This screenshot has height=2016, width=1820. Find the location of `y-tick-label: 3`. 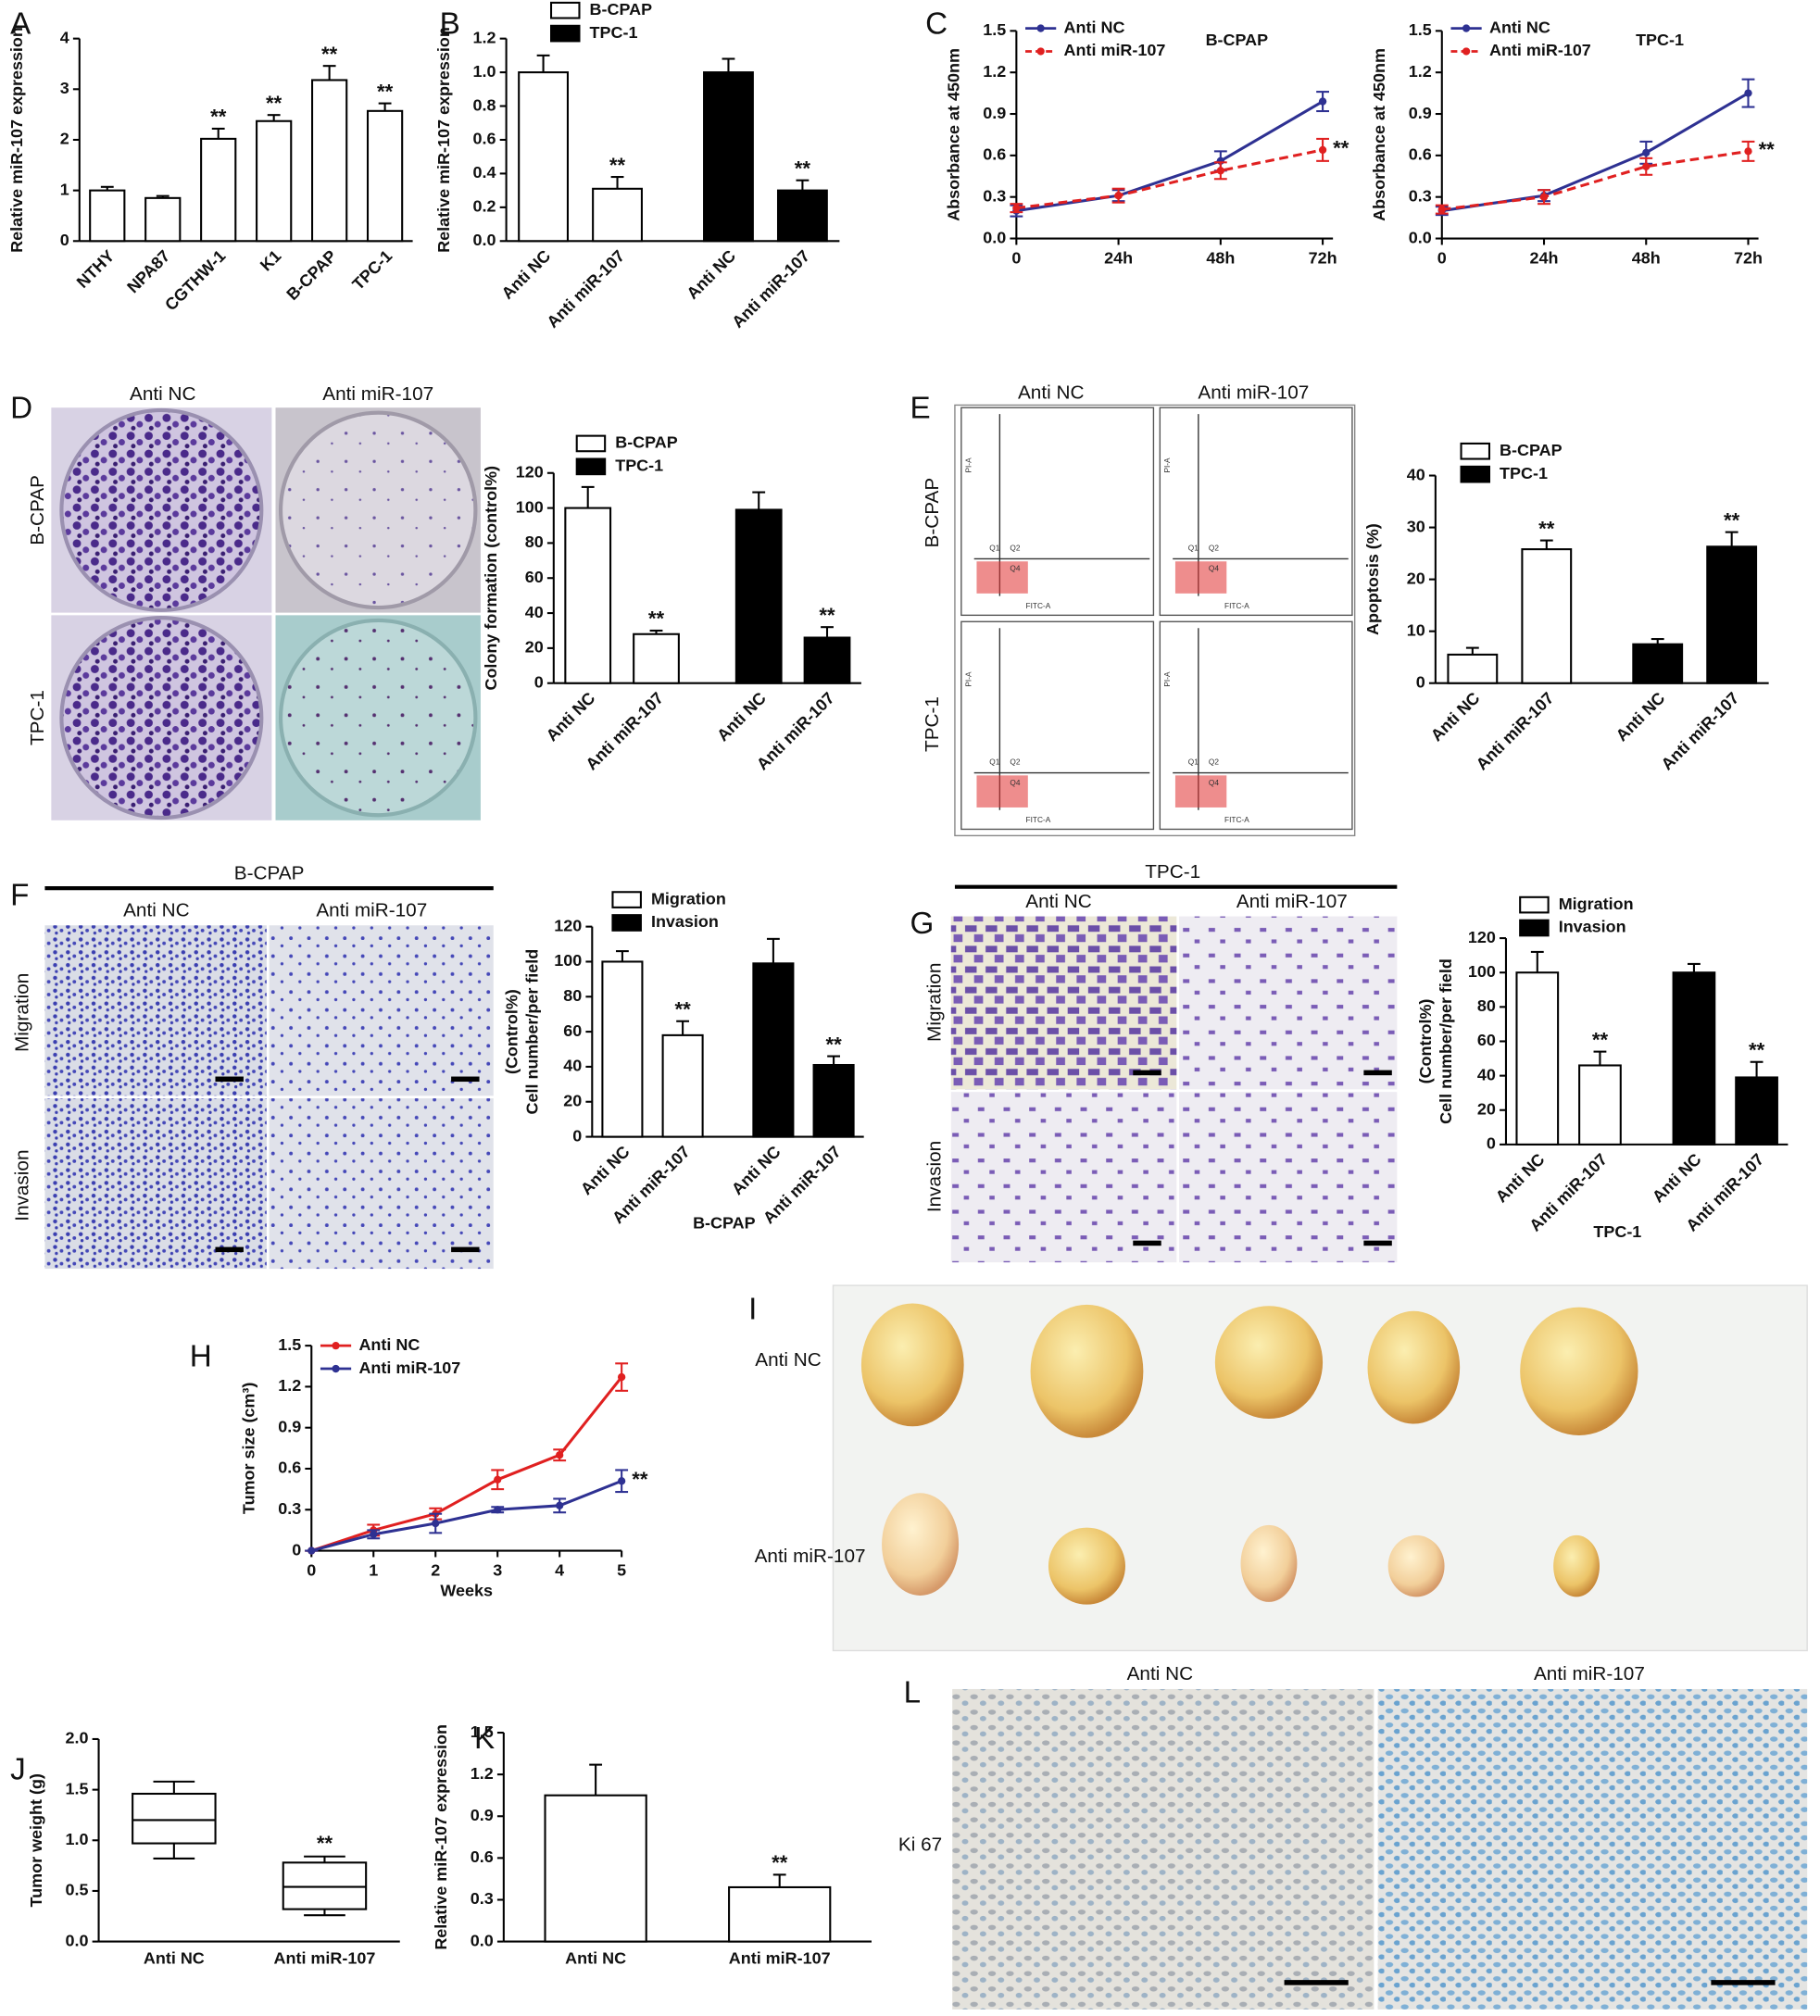

y-tick-label: 3 is located at coordinates (64, 88).